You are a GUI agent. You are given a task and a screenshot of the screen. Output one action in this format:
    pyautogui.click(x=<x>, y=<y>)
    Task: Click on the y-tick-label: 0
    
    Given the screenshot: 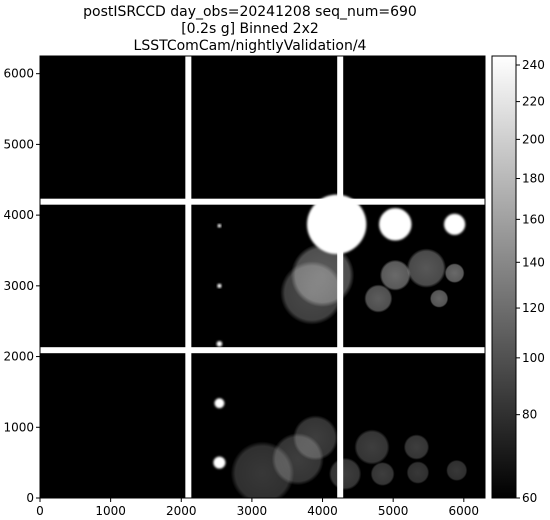 What is the action you would take?
    pyautogui.click(x=30, y=498)
    